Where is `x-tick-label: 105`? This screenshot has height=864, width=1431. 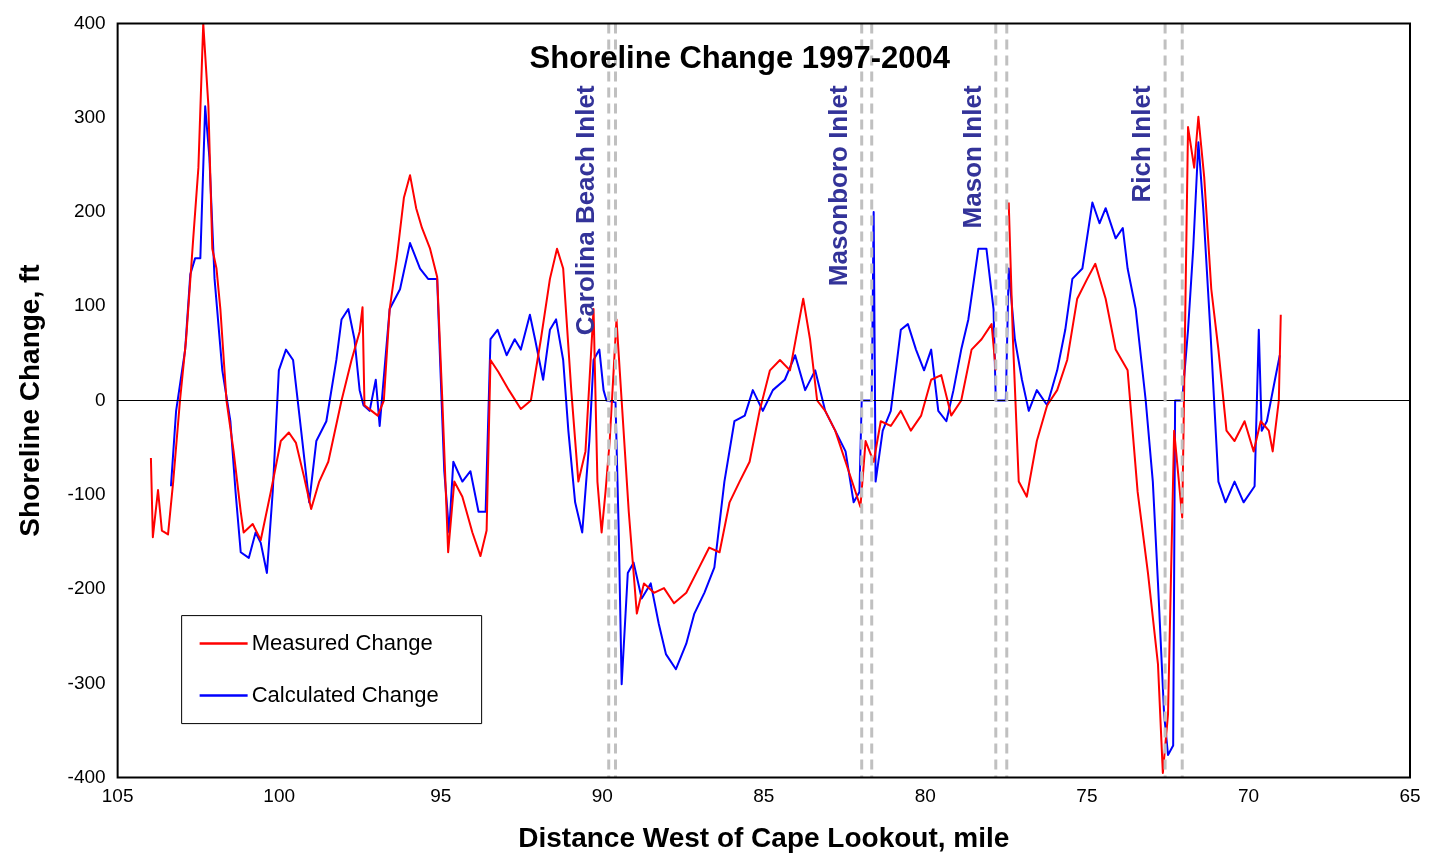
x-tick-label: 105 is located at coordinates (117, 796).